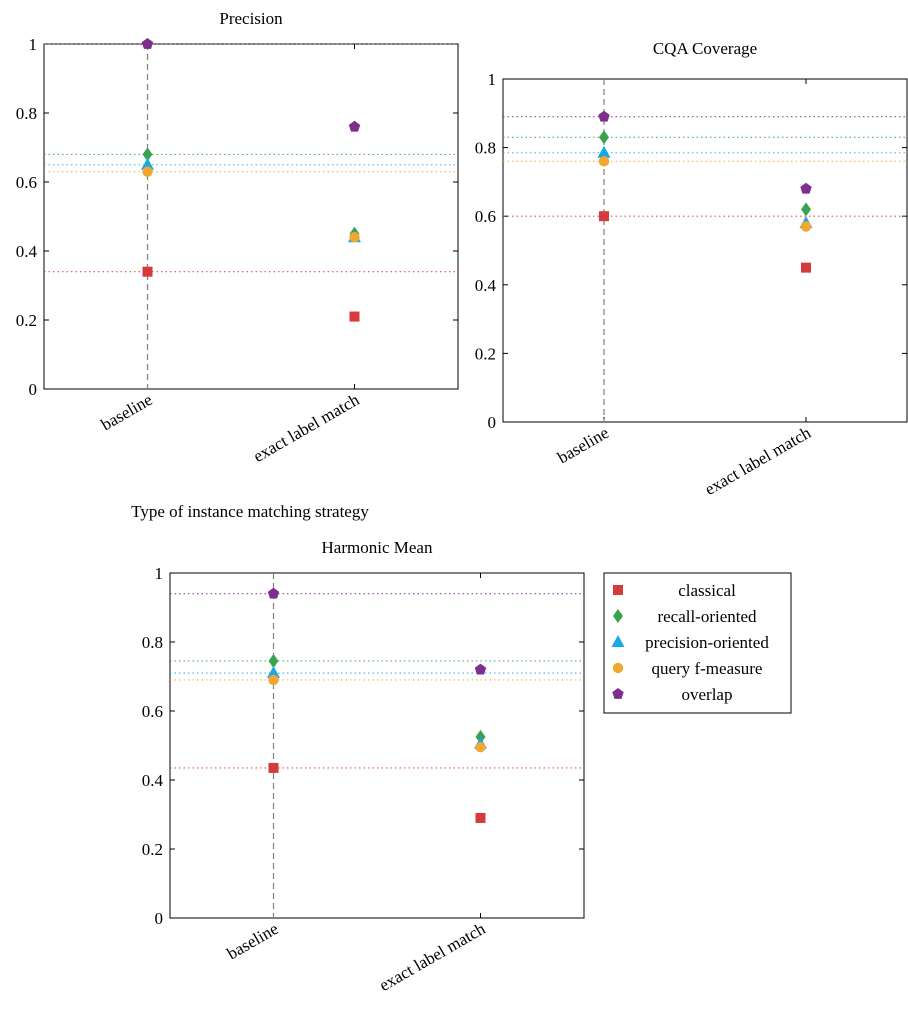 This screenshot has width=908, height=1017. I want to click on legend-marker-precision-oriented, so click(618, 641).